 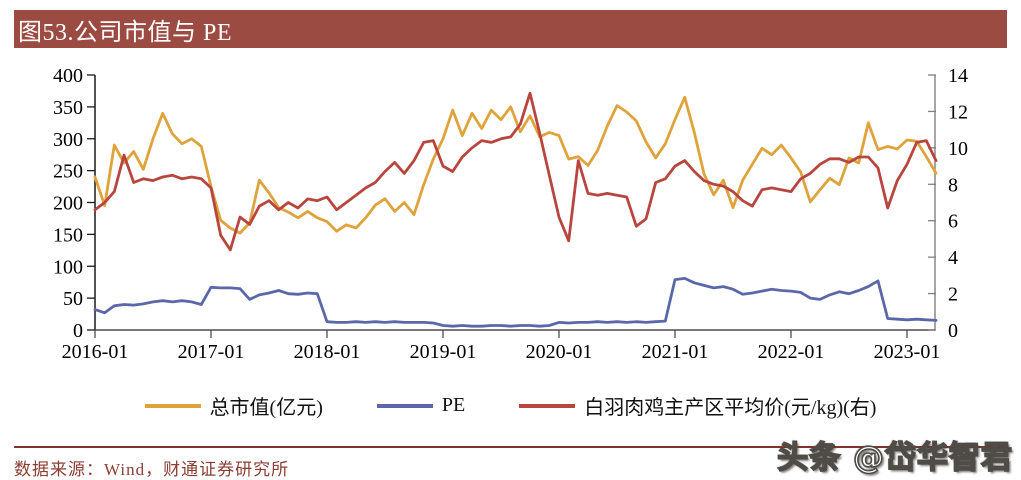 What do you see at coordinates (958, 76) in the screenshot?
I see `right-axis-tick-label: 14` at bounding box center [958, 76].